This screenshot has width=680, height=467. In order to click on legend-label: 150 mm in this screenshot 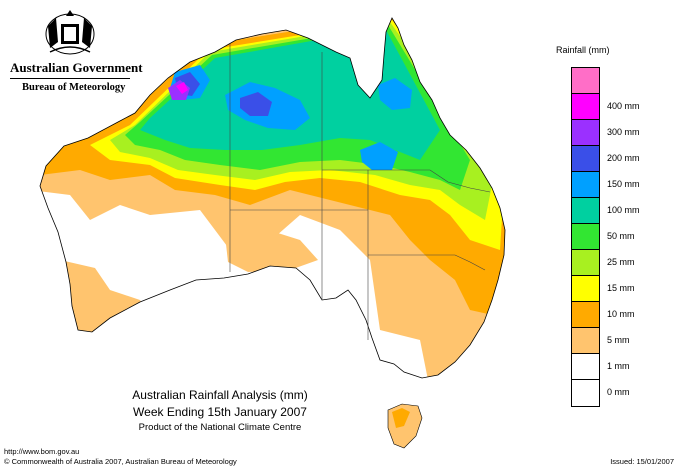, I will do `click(623, 184)`.